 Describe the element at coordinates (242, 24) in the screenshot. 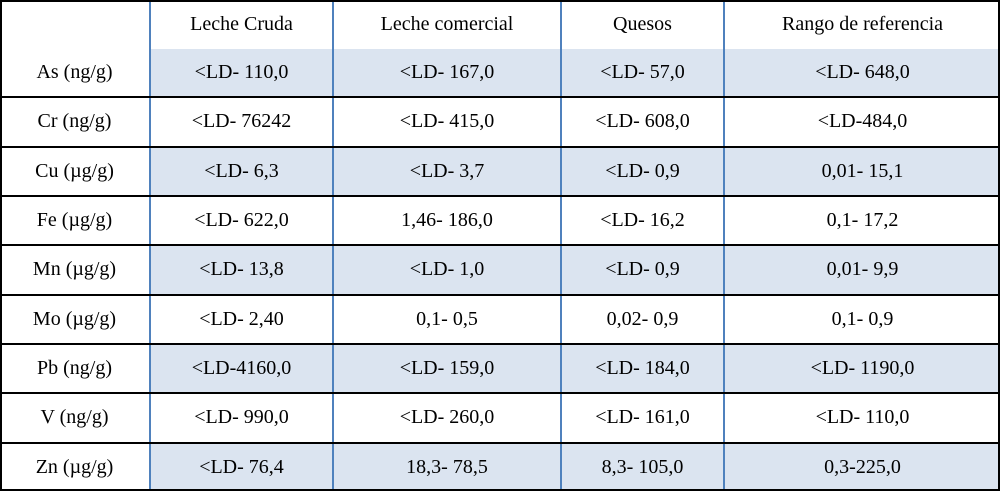

I see `header-cell-leche-cruda: Leche Cruda` at that location.